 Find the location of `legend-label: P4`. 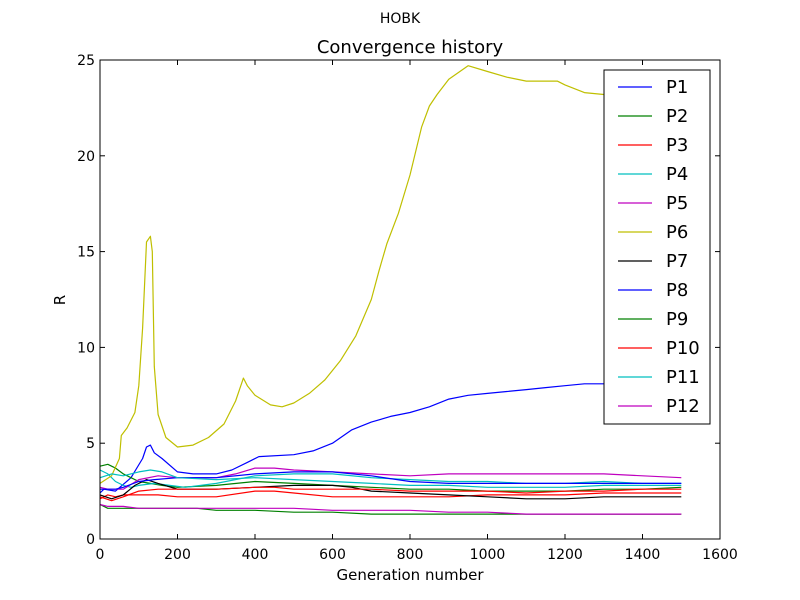

legend-label: P4 is located at coordinates (677, 174).